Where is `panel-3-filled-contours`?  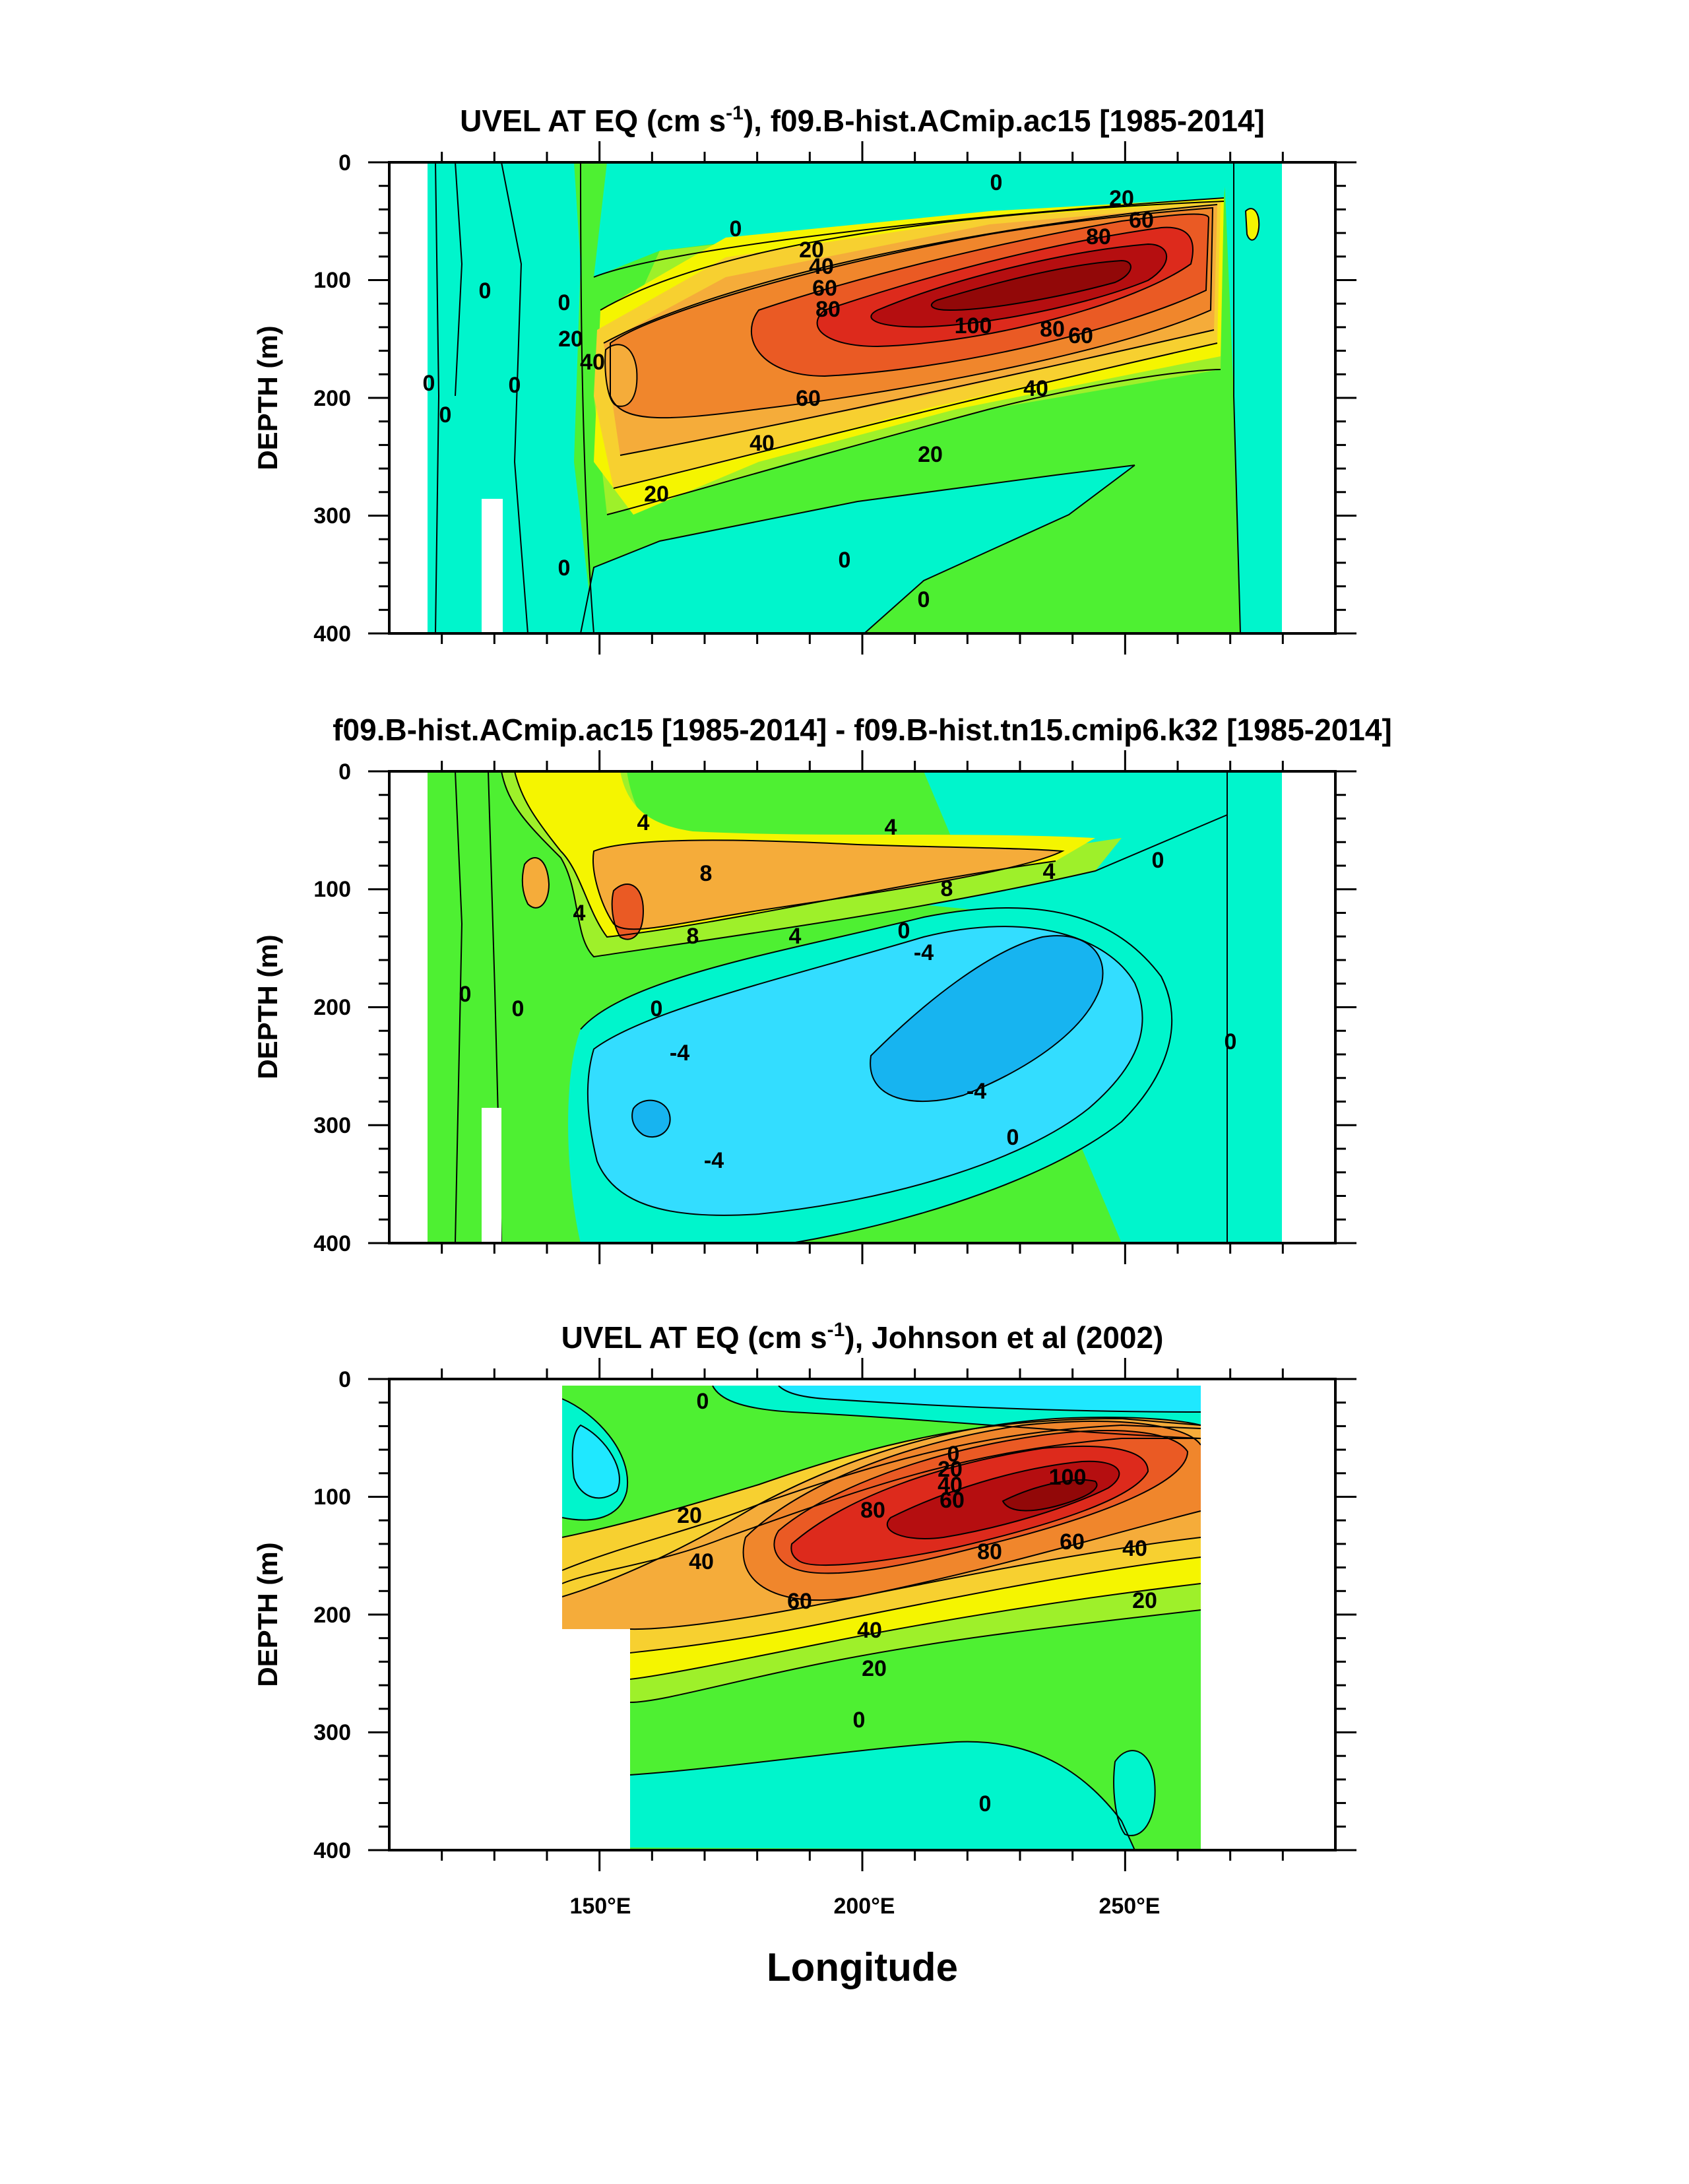 panel-3-filled-contours is located at coordinates (862, 1614).